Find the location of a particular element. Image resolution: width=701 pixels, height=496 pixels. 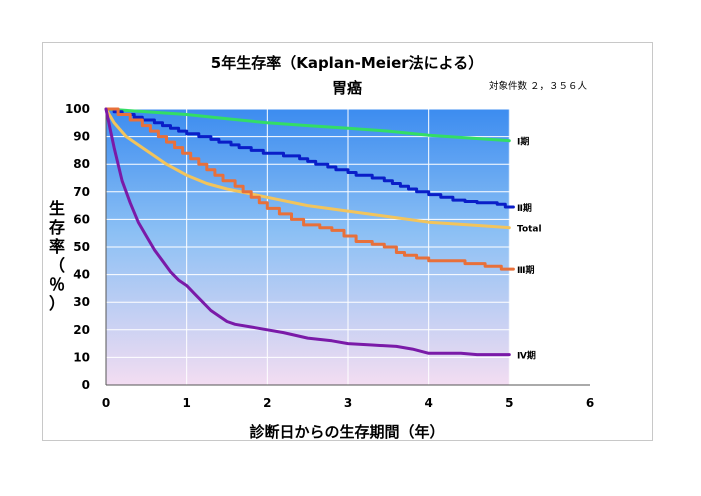

x-axis-label: 診断日からの生存期間（年） is located at coordinates (346, 432).